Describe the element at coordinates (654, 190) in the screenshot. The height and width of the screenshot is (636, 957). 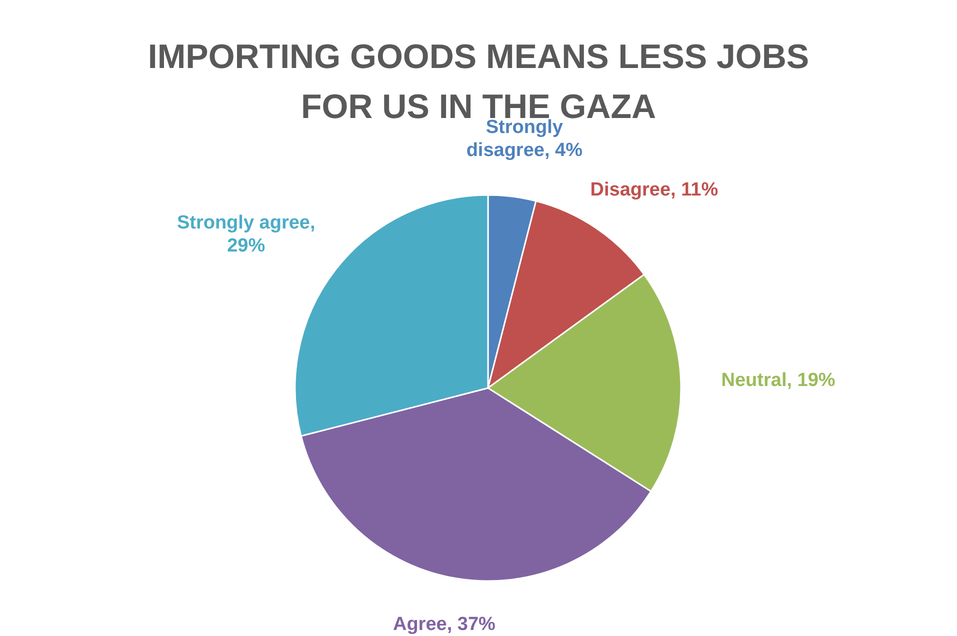
I see `slice-label: Disagree, 11%` at that location.